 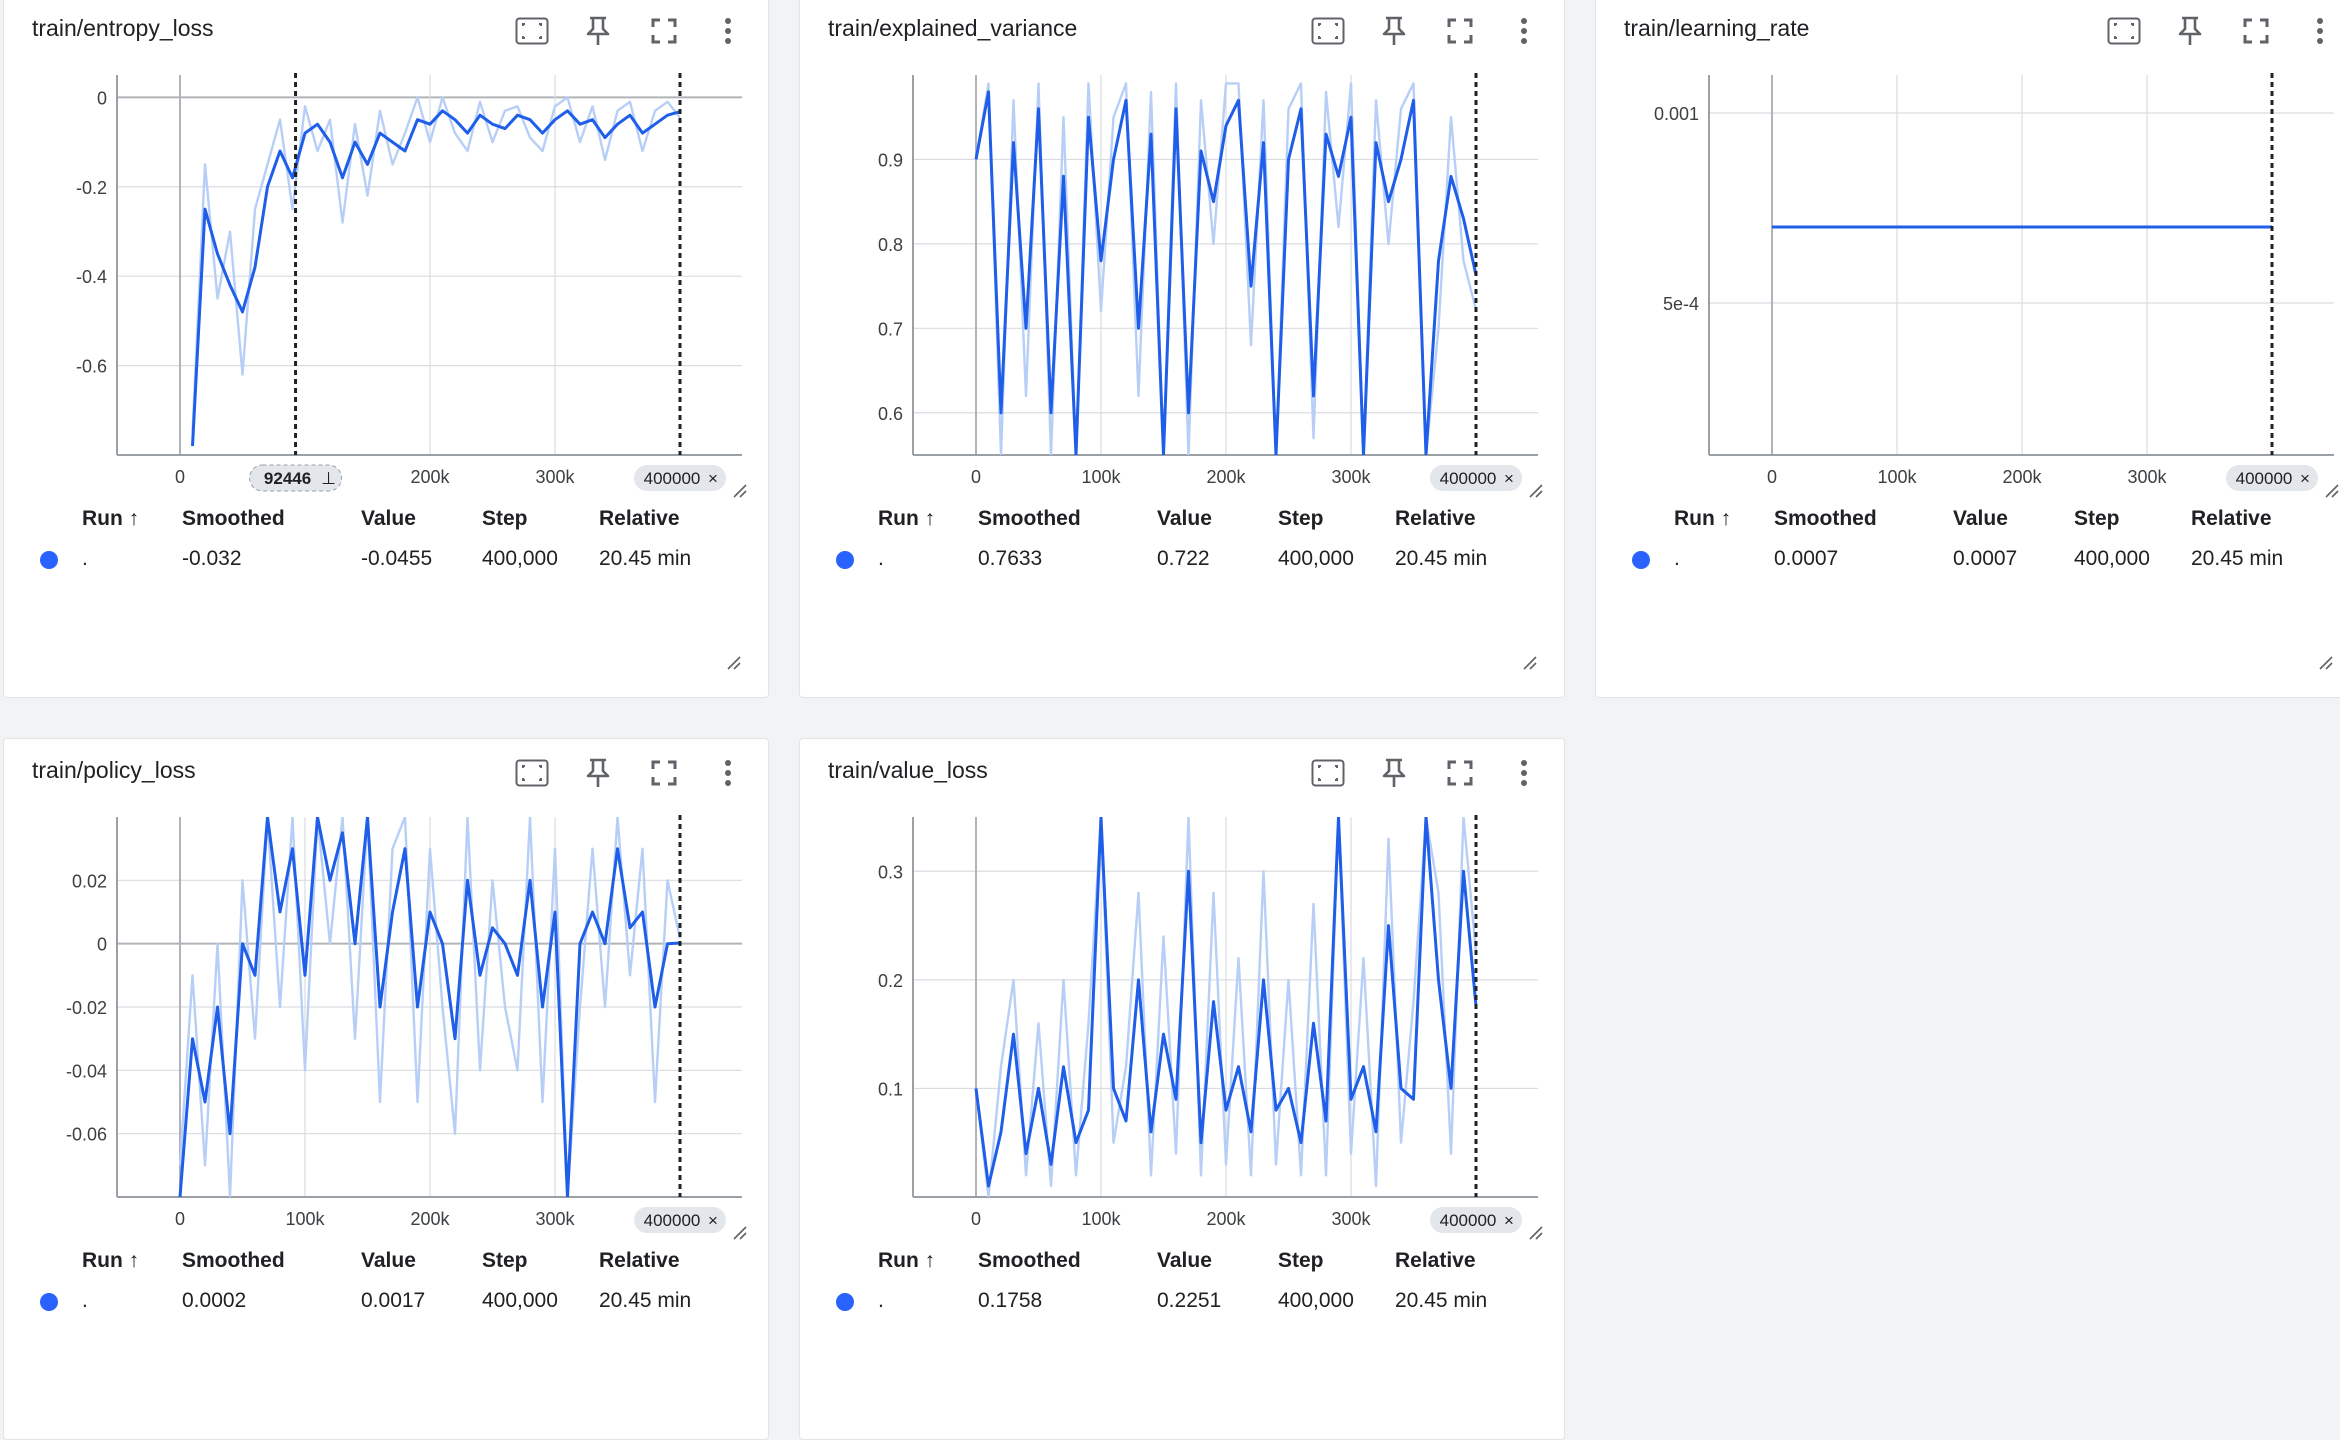 I want to click on pin-icon: ⊥, so click(x=328, y=478).